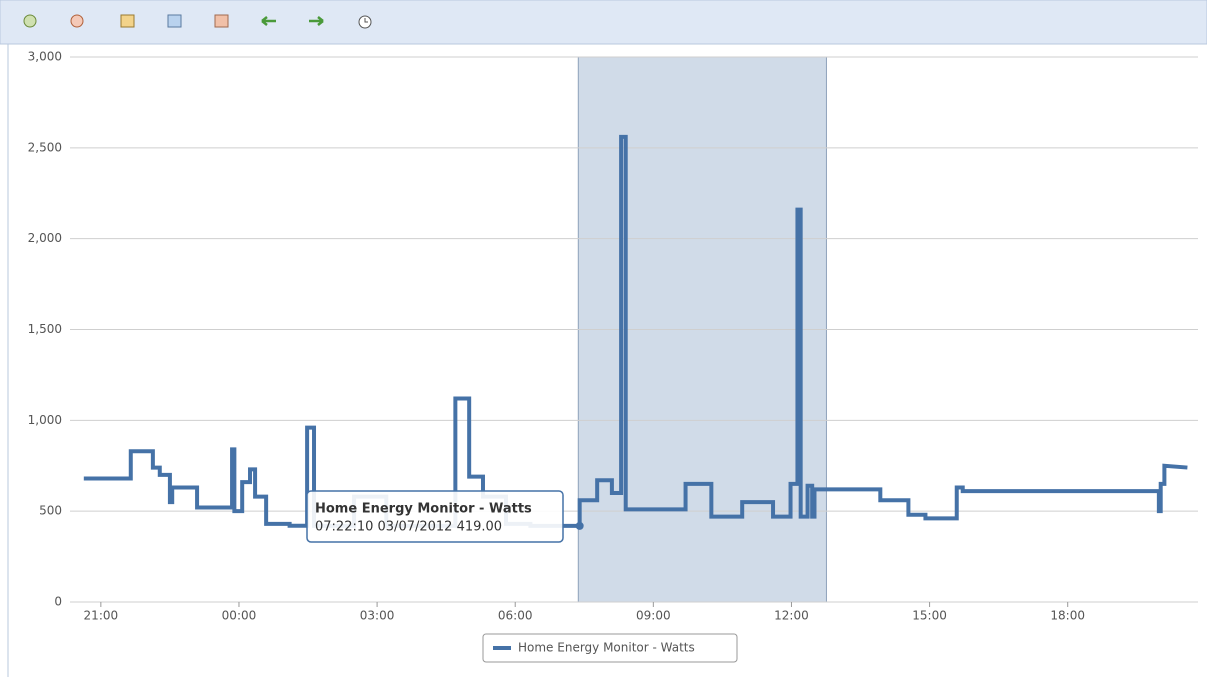 The width and height of the screenshot is (1207, 681). I want to click on x-tick-label: 21:00, so click(101, 616).